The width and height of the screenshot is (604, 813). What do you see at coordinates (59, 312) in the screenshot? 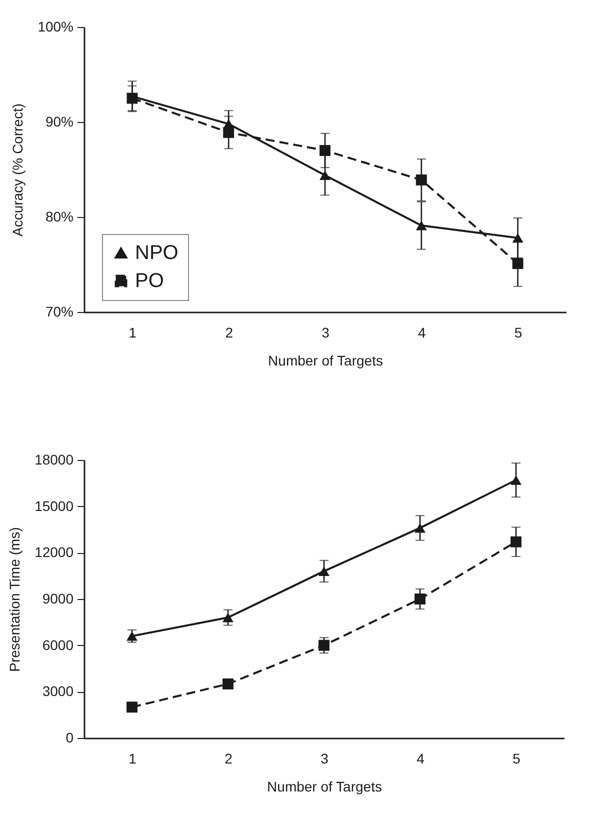
I see `y-tick-label: 70%` at bounding box center [59, 312].